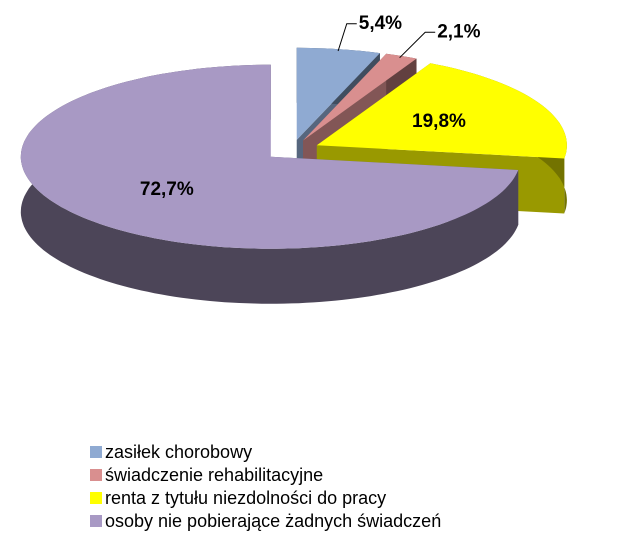 The width and height of the screenshot is (634, 550). What do you see at coordinates (273, 521) in the screenshot?
I see `legend-label: osoby nie pobierające żadnych świadczeń` at bounding box center [273, 521].